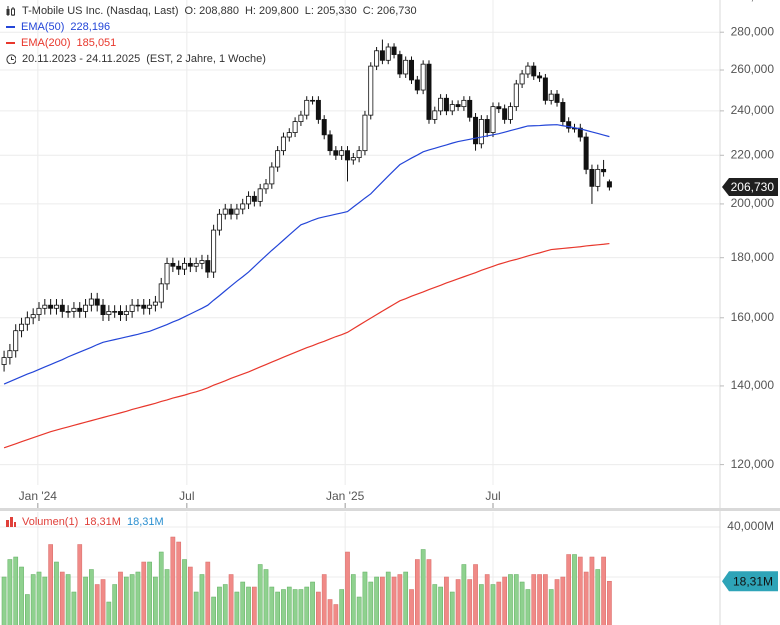  Describe the element at coordinates (390, 509) in the screenshot. I see `panel-separator` at that location.